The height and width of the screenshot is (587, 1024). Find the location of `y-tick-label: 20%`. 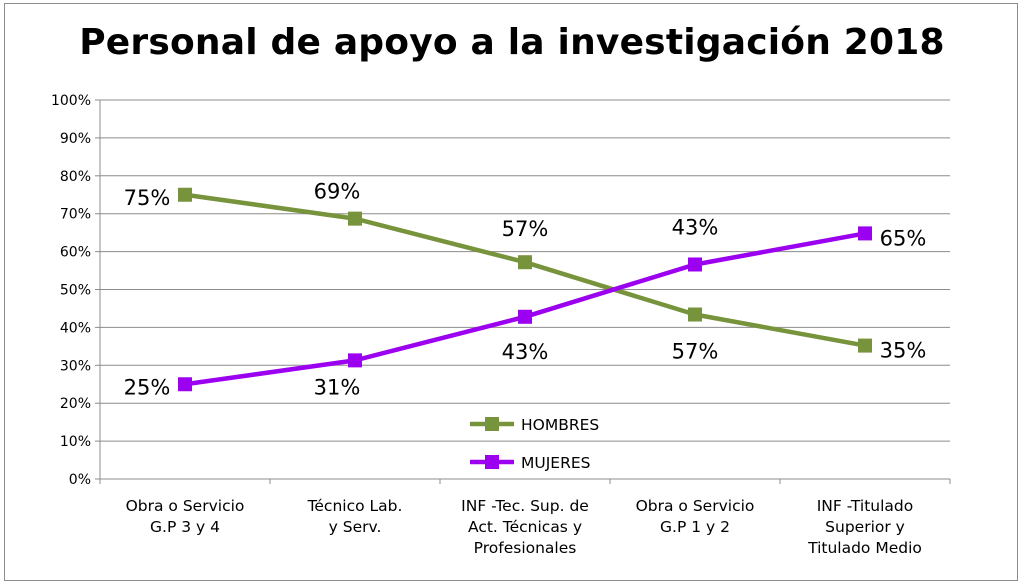

y-tick-label: 20% is located at coordinates (75, 404).